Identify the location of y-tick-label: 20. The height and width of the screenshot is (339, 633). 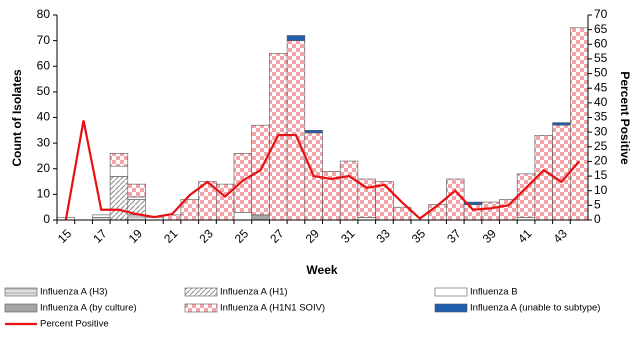
(44, 168).